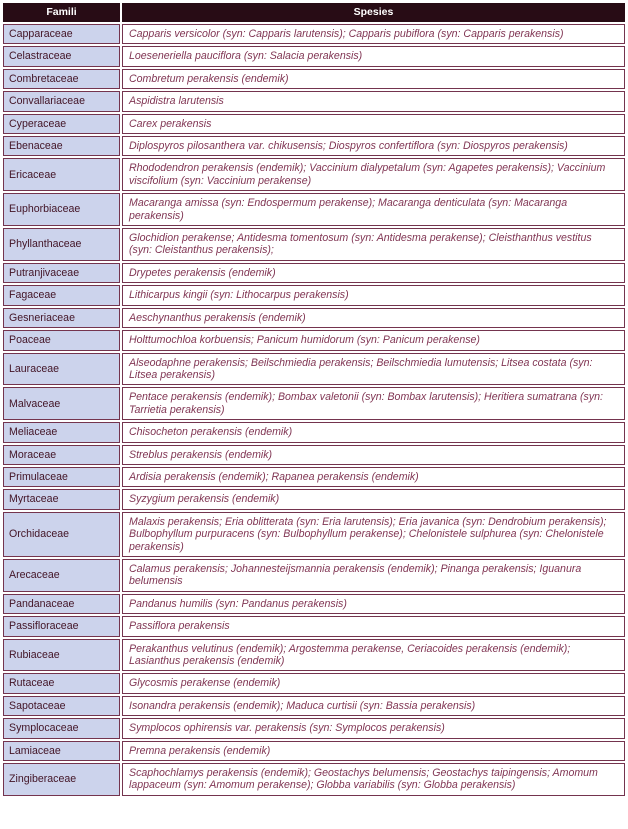 Image resolution: width=628 pixels, height=829 pixels. I want to click on family-cell: Primulaceae, so click(61, 477).